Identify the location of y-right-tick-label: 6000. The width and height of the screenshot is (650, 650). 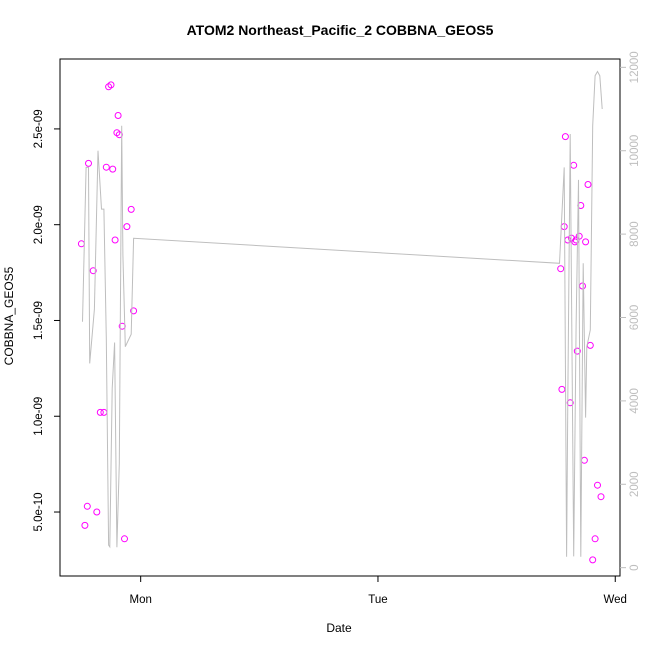
(635, 318).